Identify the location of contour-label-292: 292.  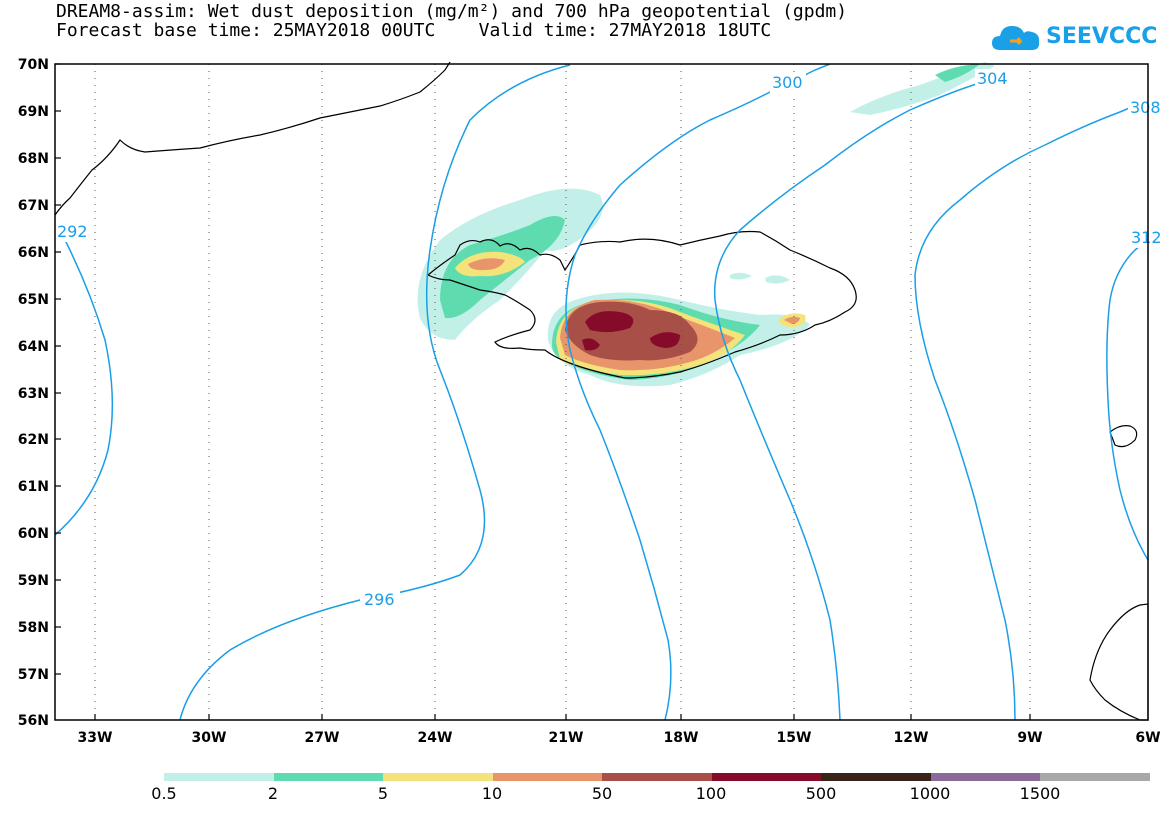
(72, 231).